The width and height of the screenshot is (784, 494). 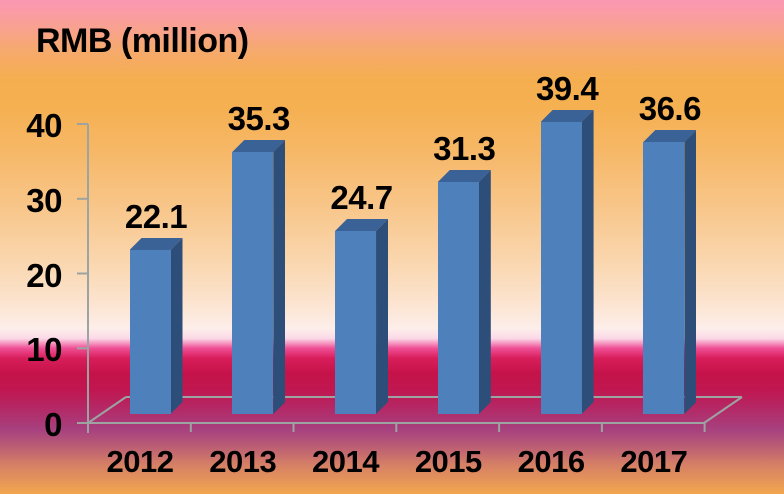 What do you see at coordinates (44, 275) in the screenshot?
I see `y-axis-label-20: 20` at bounding box center [44, 275].